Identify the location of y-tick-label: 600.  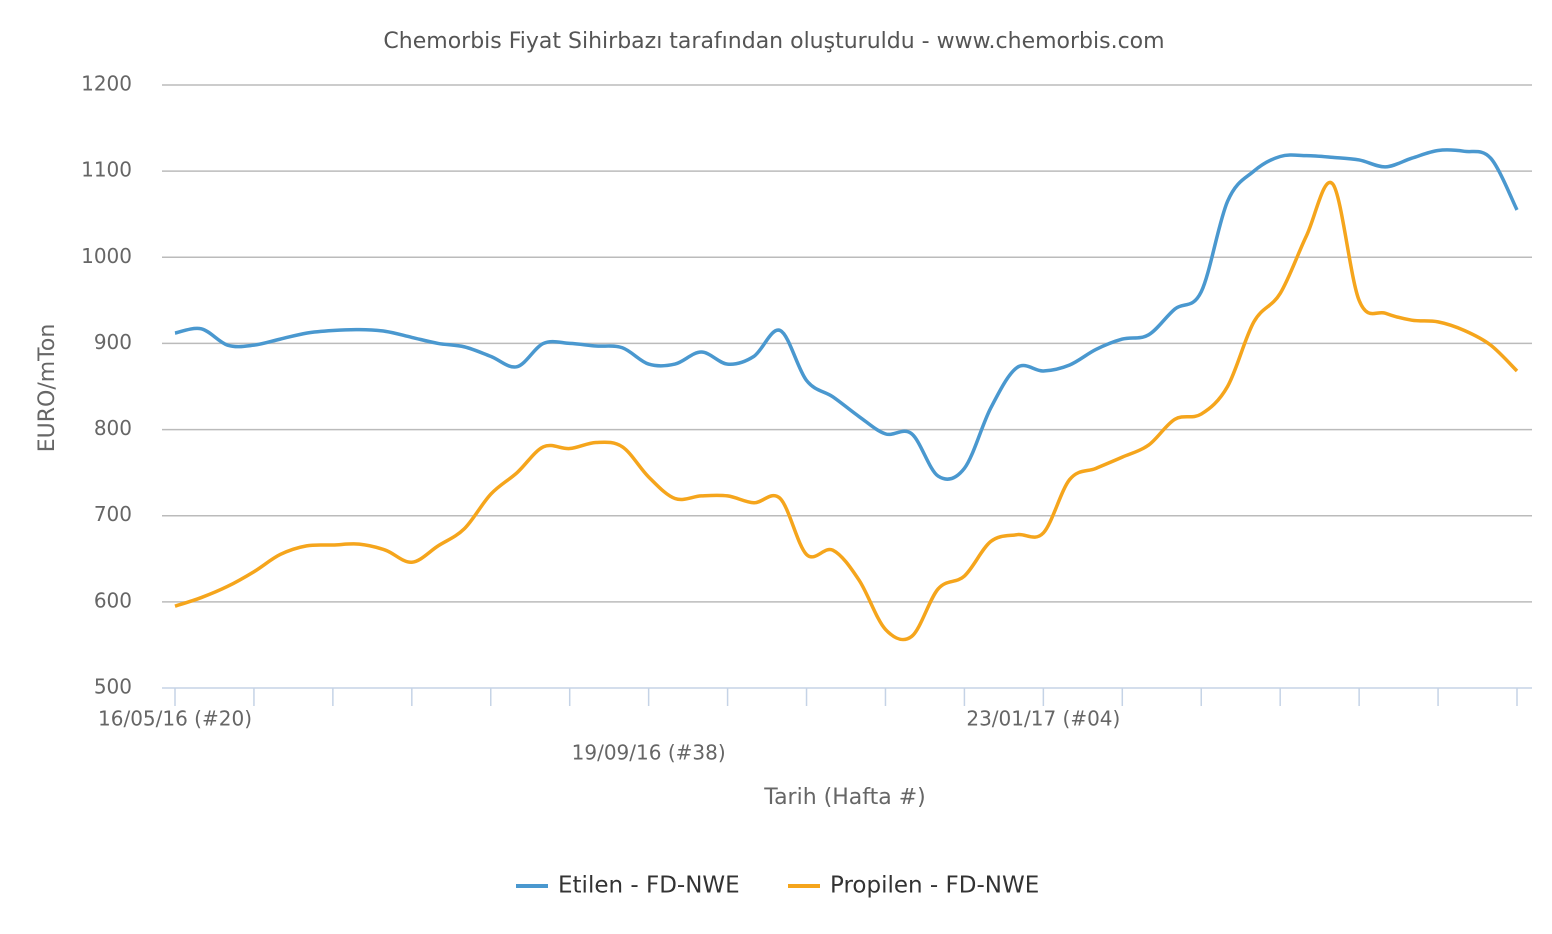
(113, 600).